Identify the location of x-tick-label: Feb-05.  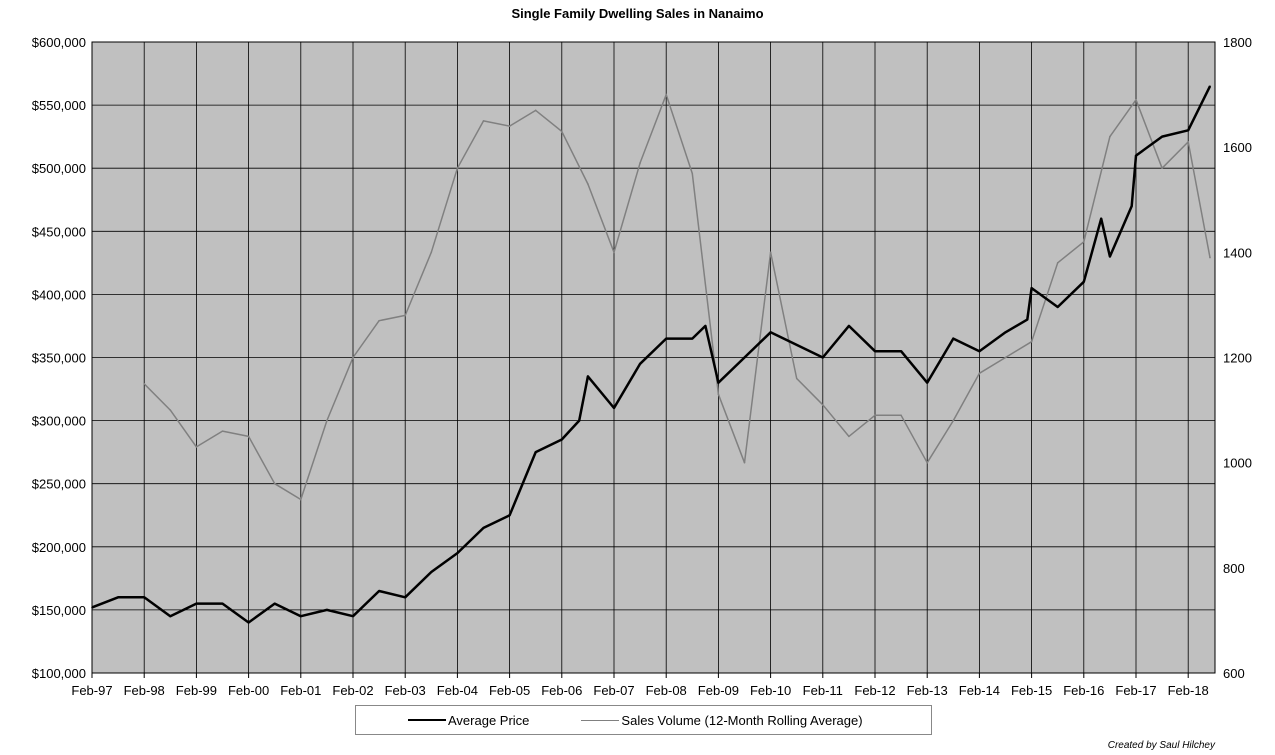
(509, 690).